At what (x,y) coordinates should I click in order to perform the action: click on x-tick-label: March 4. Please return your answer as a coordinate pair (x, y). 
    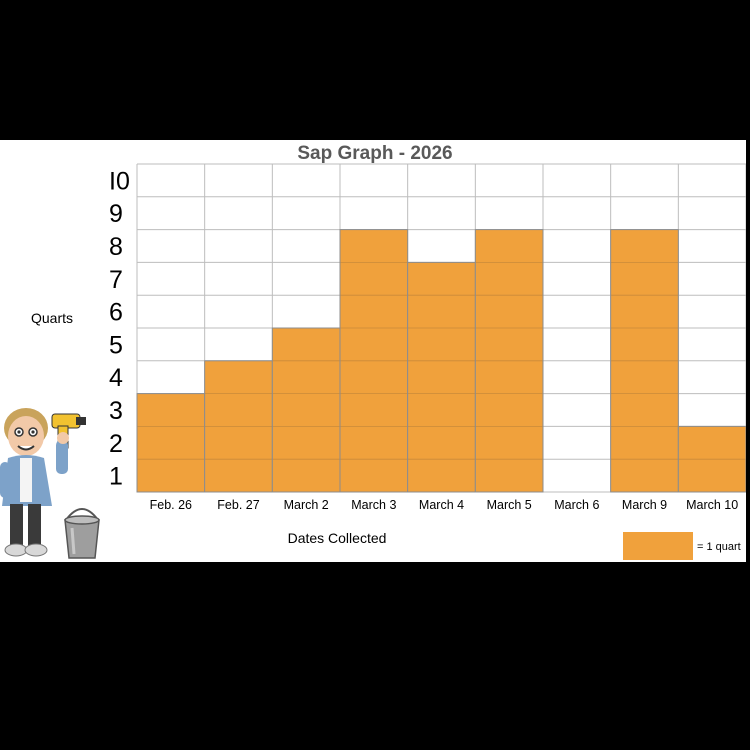
    Looking at the image, I should click on (441, 505).